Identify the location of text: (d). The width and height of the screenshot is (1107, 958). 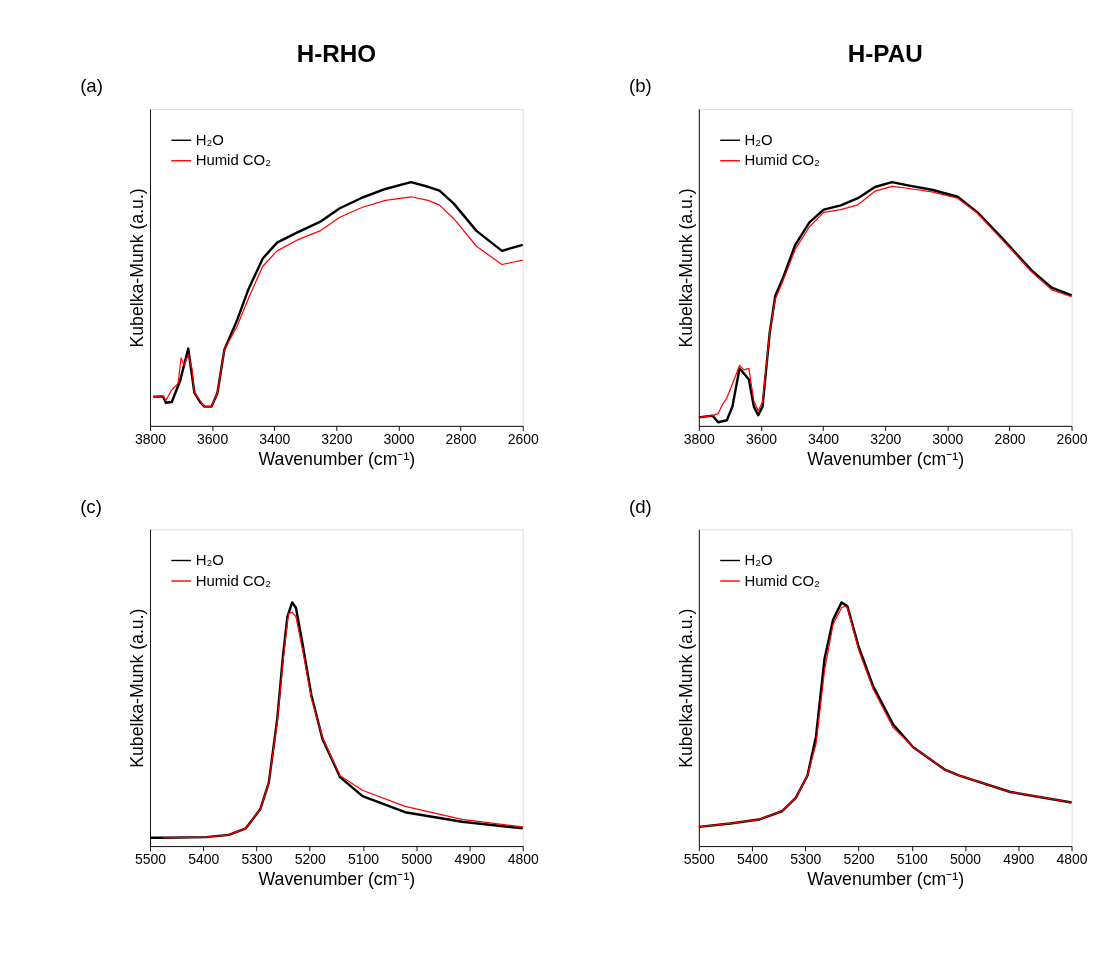
(640, 506).